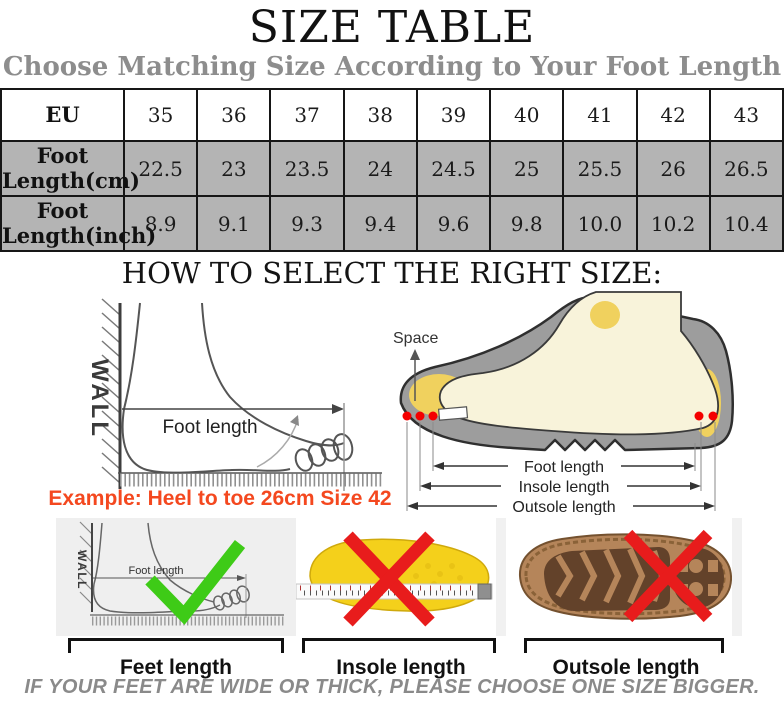  I want to click on table-cell: 23.5, so click(307, 168).